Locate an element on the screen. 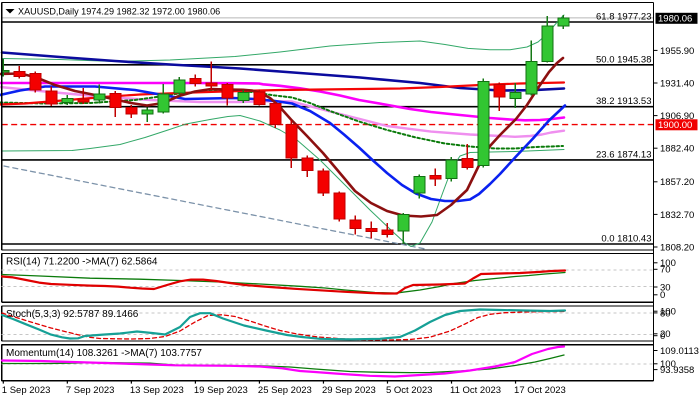 The width and height of the screenshot is (700, 400). svg-text: 1 Sep 2023 is located at coordinates (26, 390).